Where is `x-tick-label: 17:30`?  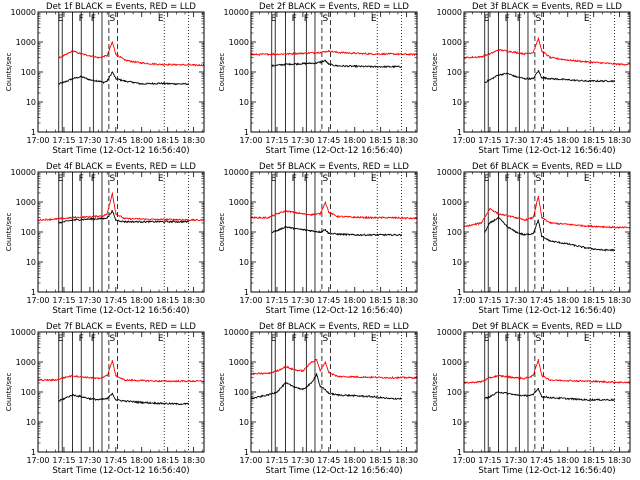
x-tick-label: 17:30 is located at coordinates (515, 460).